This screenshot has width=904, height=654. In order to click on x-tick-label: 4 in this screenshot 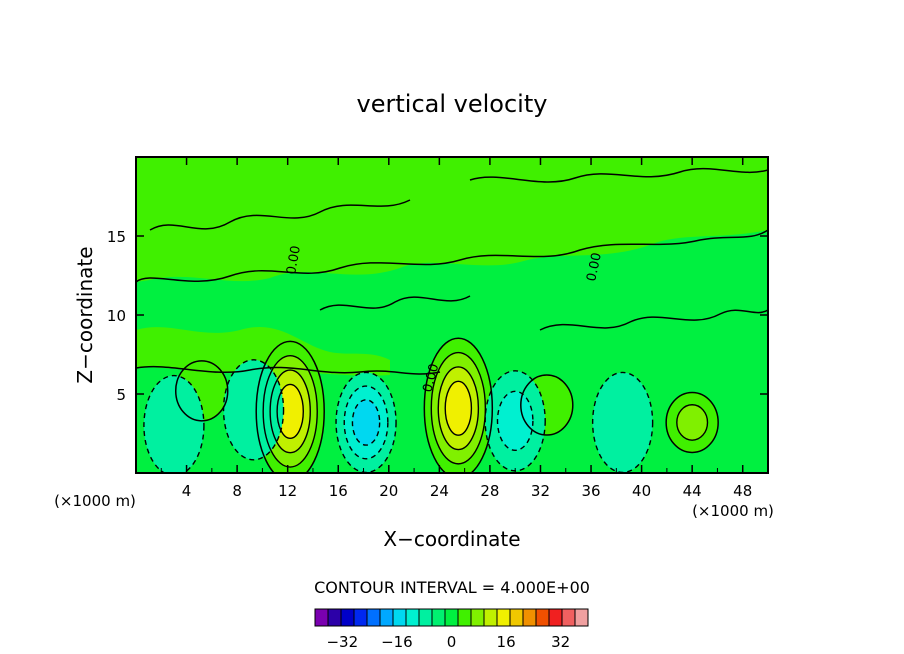, I will do `click(187, 491)`.